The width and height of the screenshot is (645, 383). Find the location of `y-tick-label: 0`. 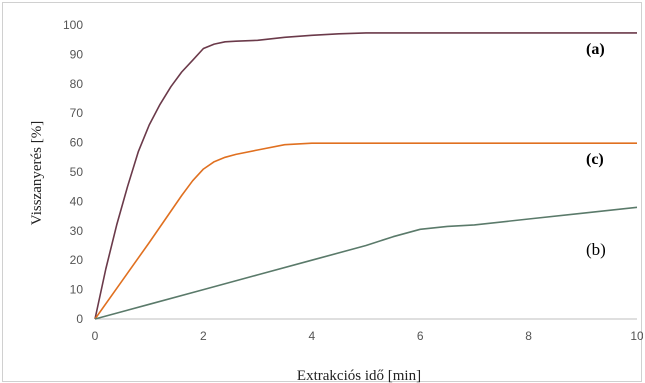

y-tick-label: 0 is located at coordinates (79, 319).